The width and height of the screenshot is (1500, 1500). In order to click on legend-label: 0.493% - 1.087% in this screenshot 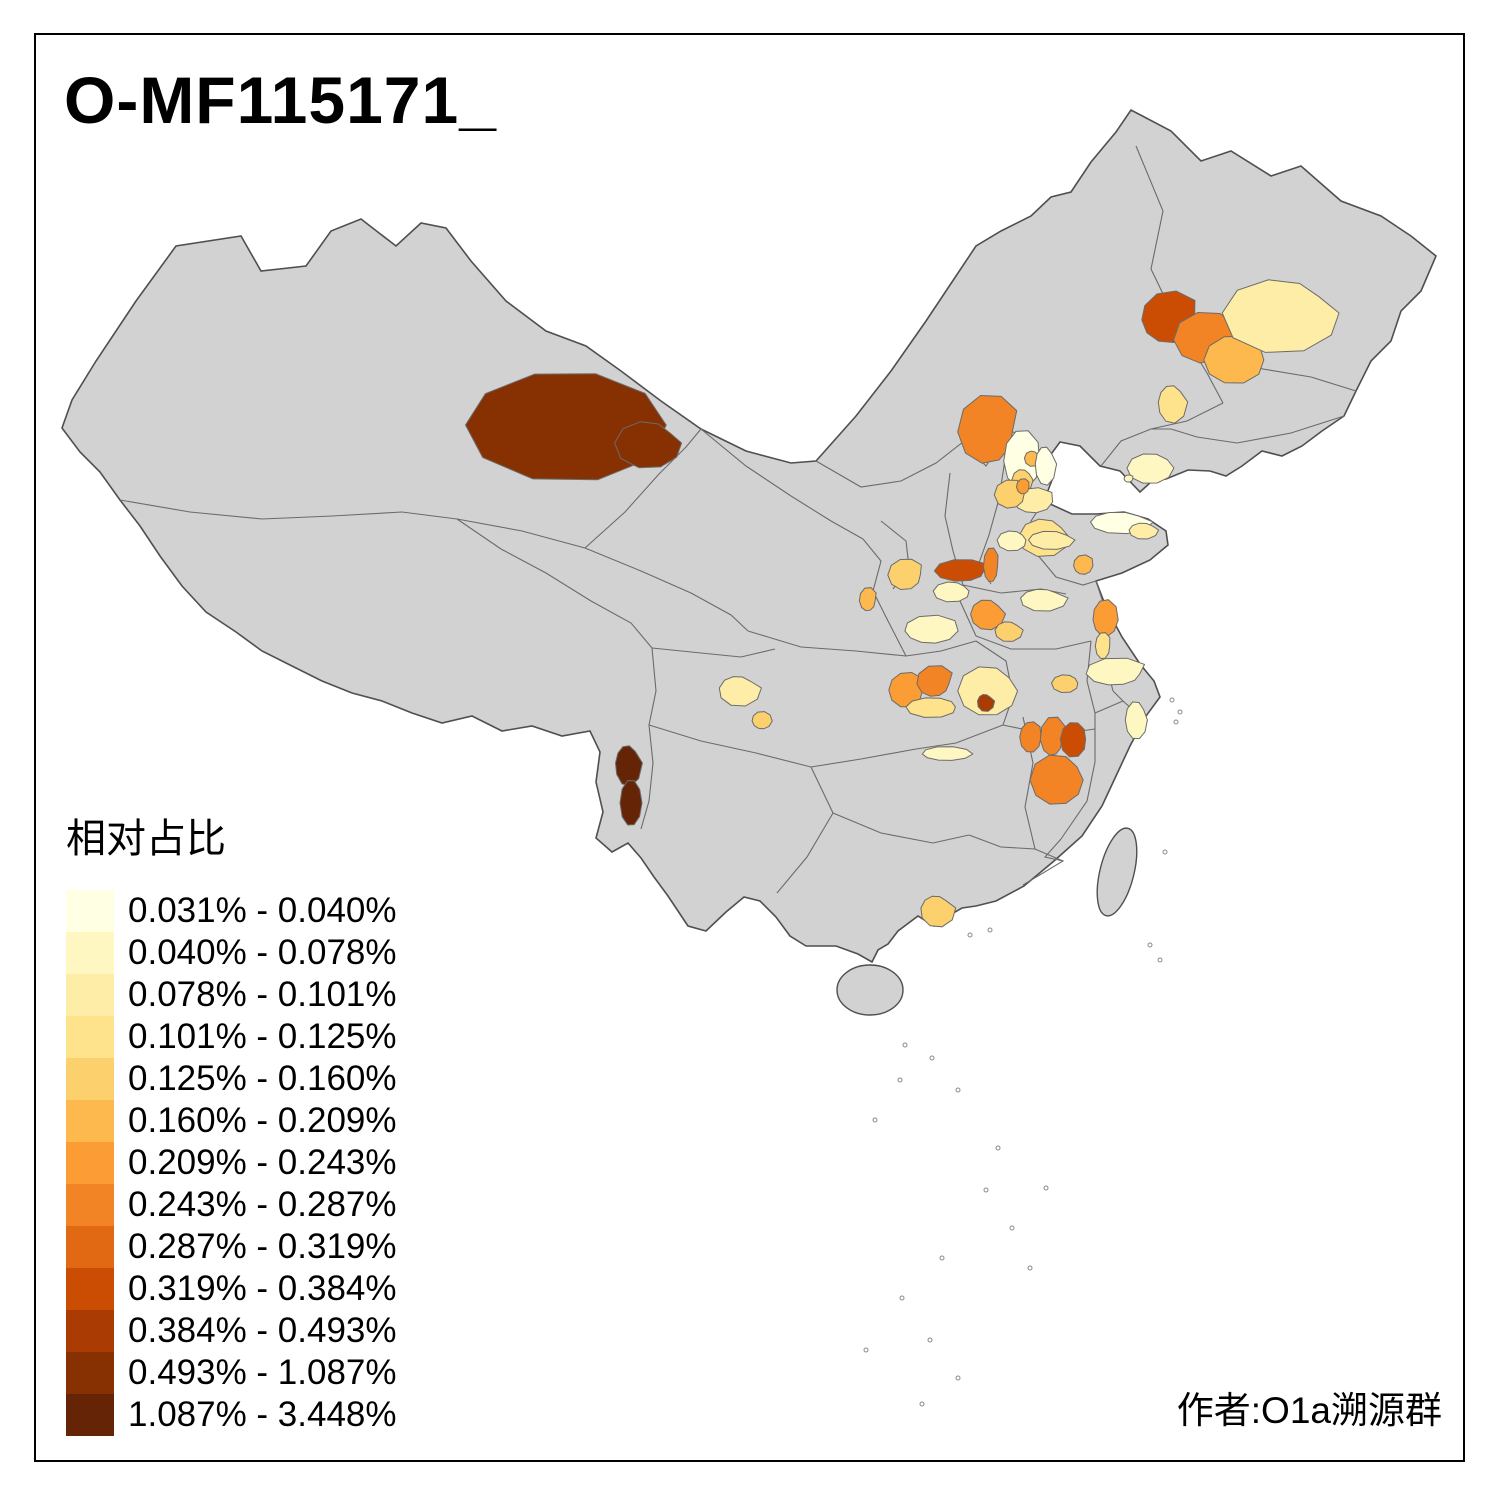, I will do `click(262, 1372)`.